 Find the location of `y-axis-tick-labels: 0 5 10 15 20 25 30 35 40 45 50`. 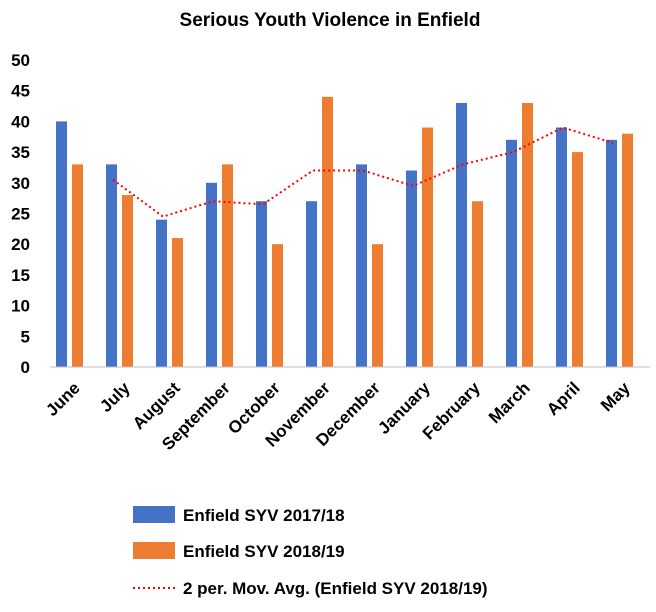

y-axis-tick-labels: 0 5 10 15 20 25 30 35 40 45 50 is located at coordinates (20, 214).